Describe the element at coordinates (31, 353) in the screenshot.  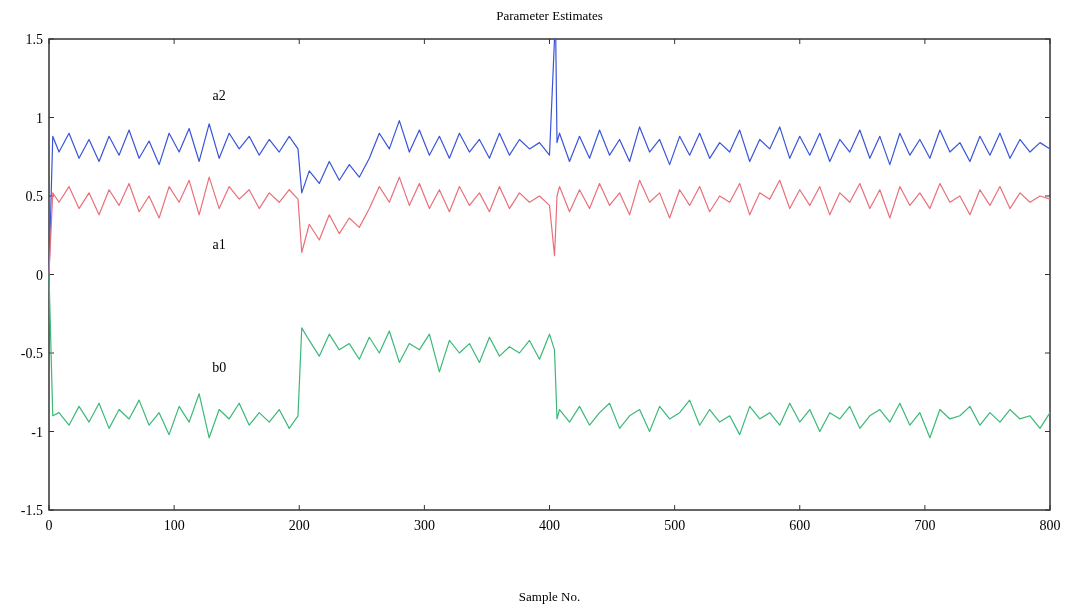
I see `y-tick-label: -0.5` at that location.